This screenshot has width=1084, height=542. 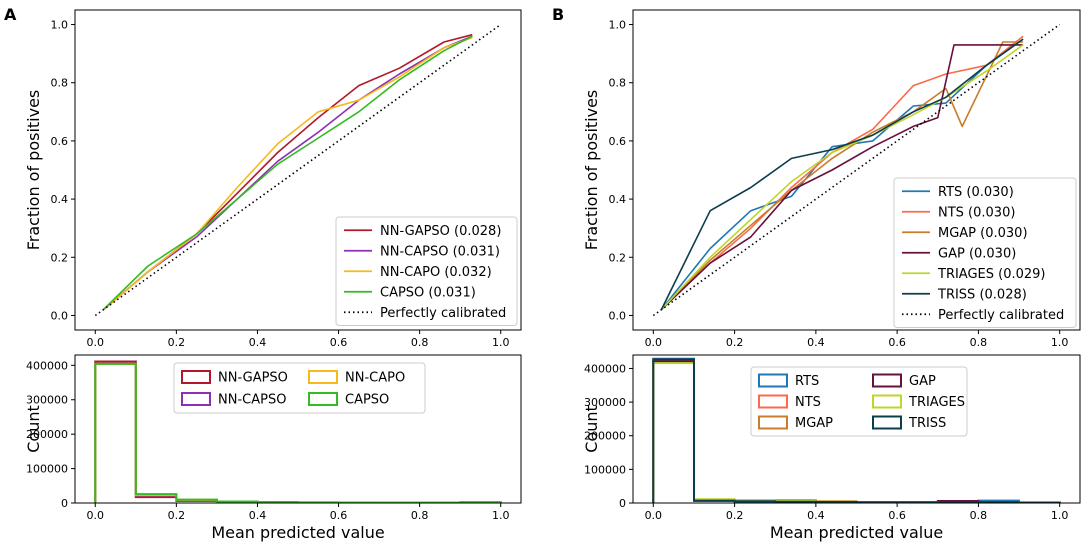 I want to click on x-tick-label-b-bottom-3: 0.6, so click(x=897, y=515).